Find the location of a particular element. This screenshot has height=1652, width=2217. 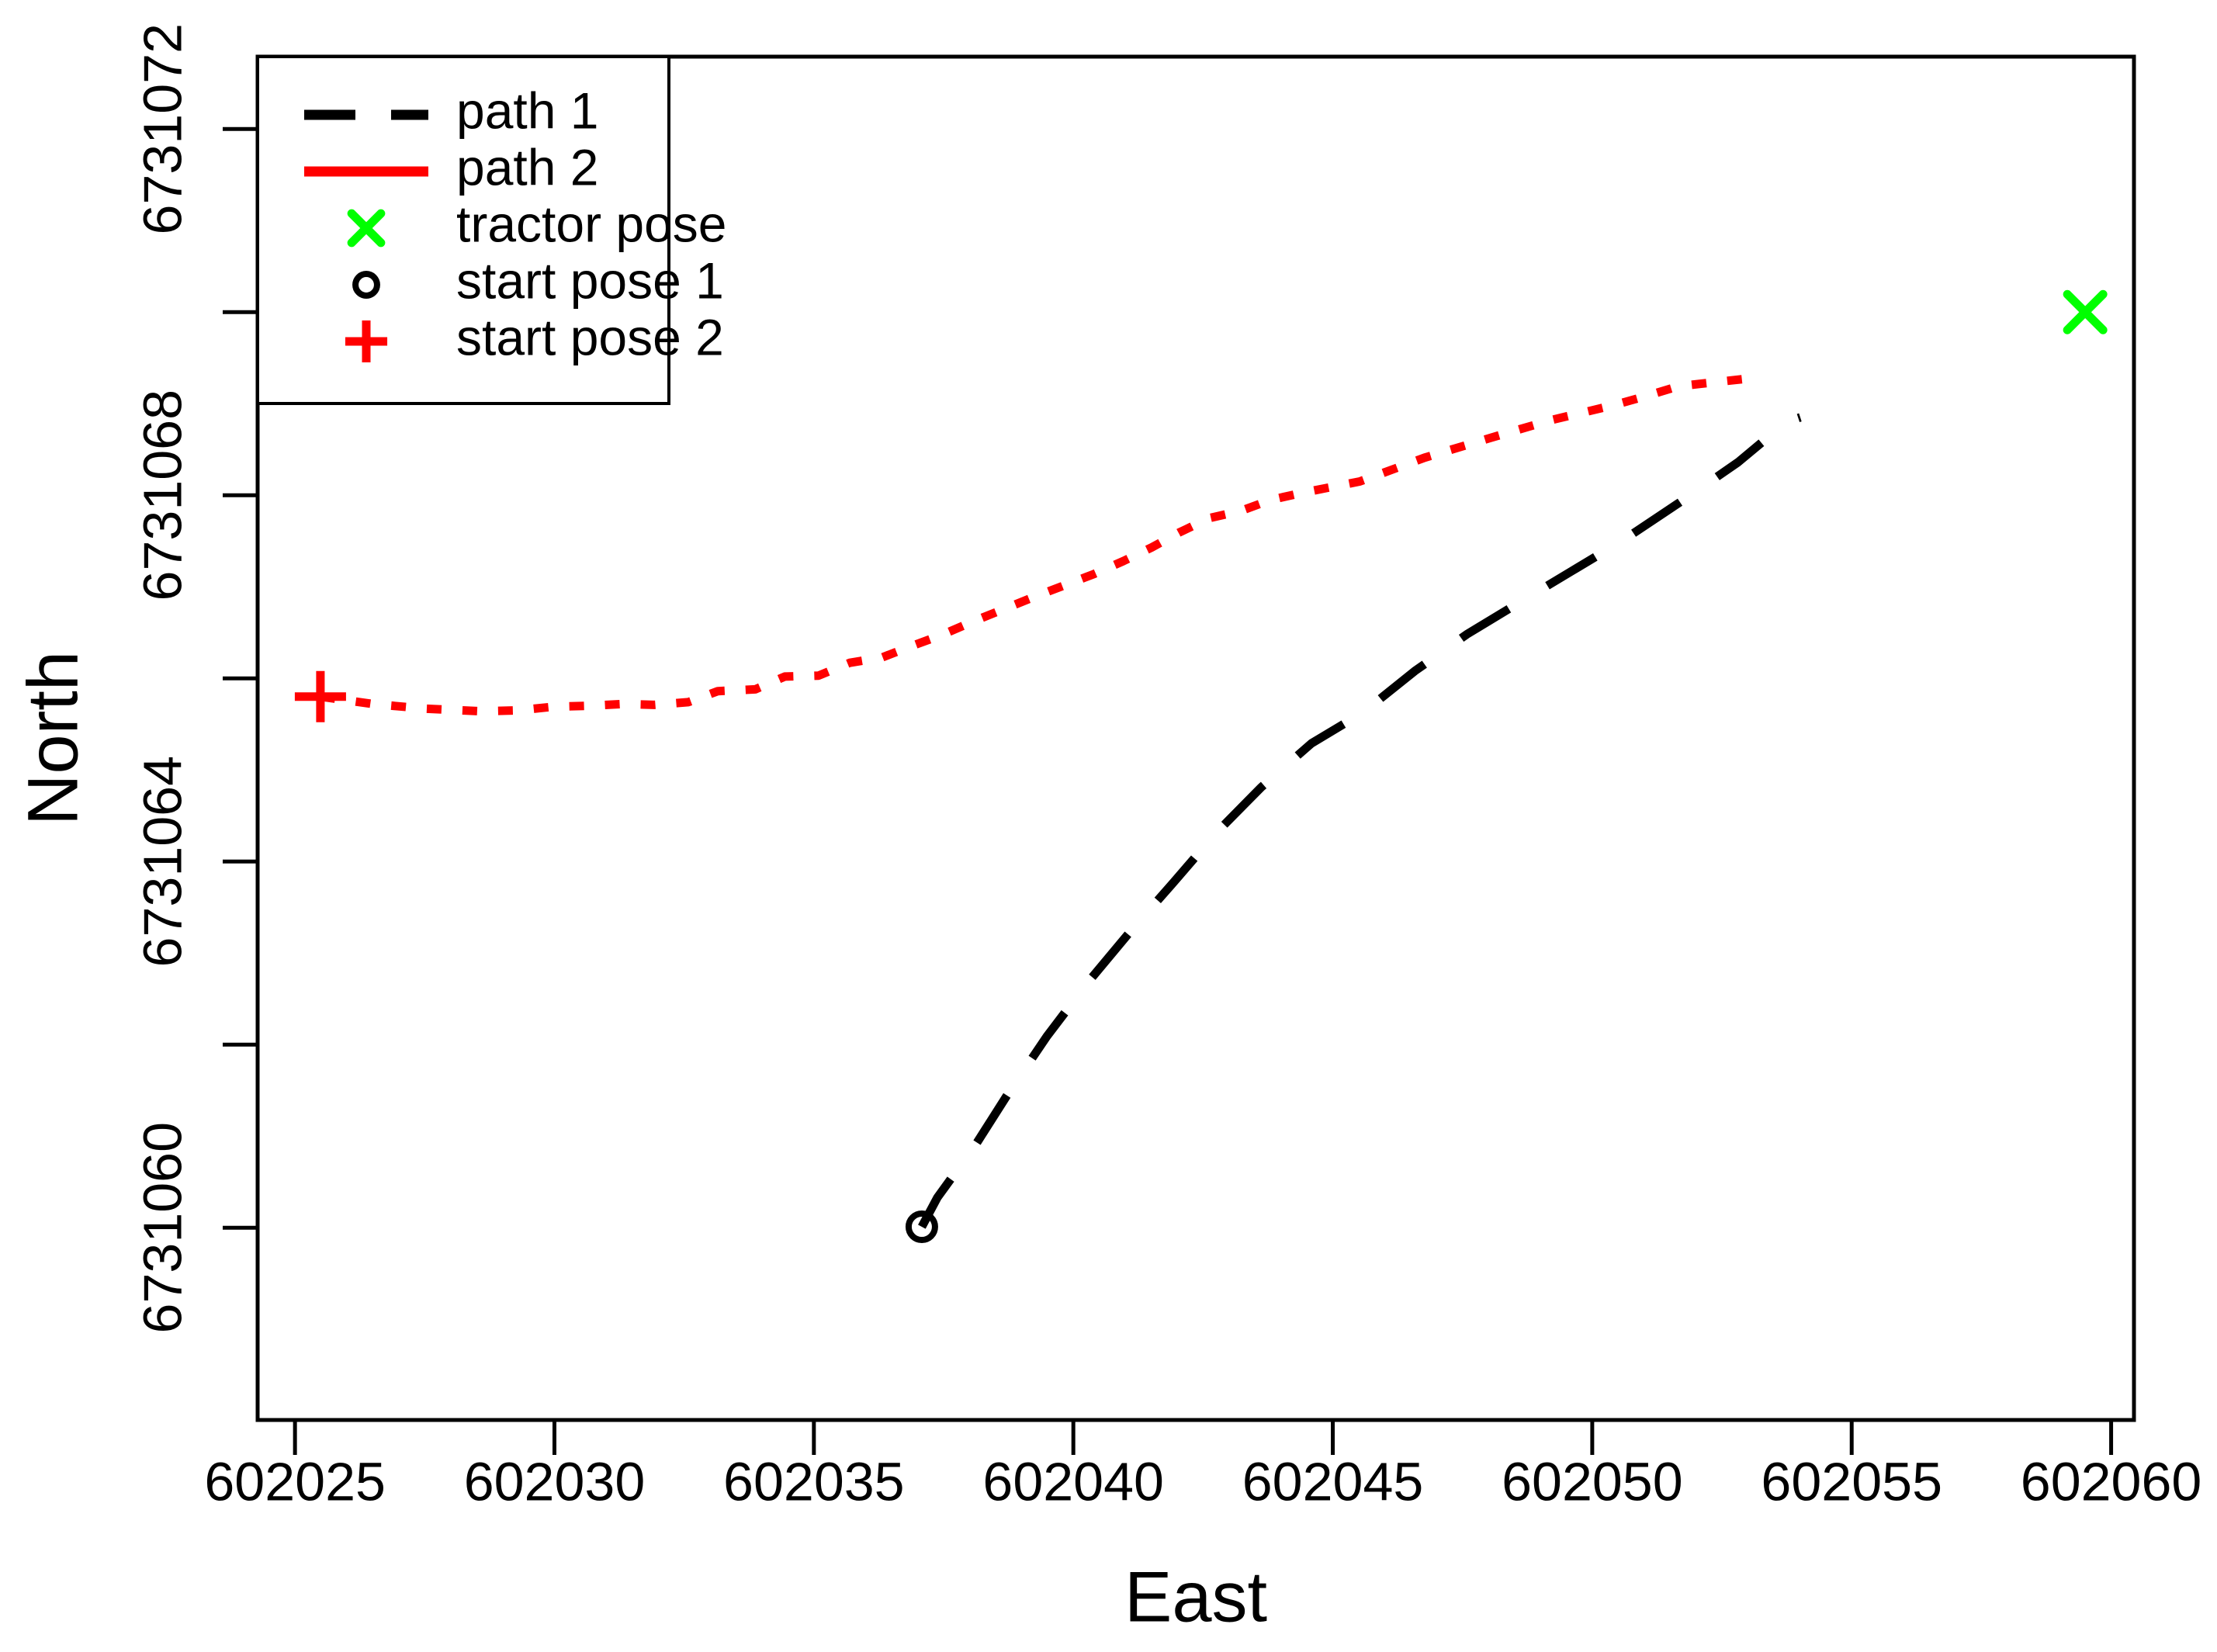

x-axis-tick-label: 602055 is located at coordinates (1851, 1481).